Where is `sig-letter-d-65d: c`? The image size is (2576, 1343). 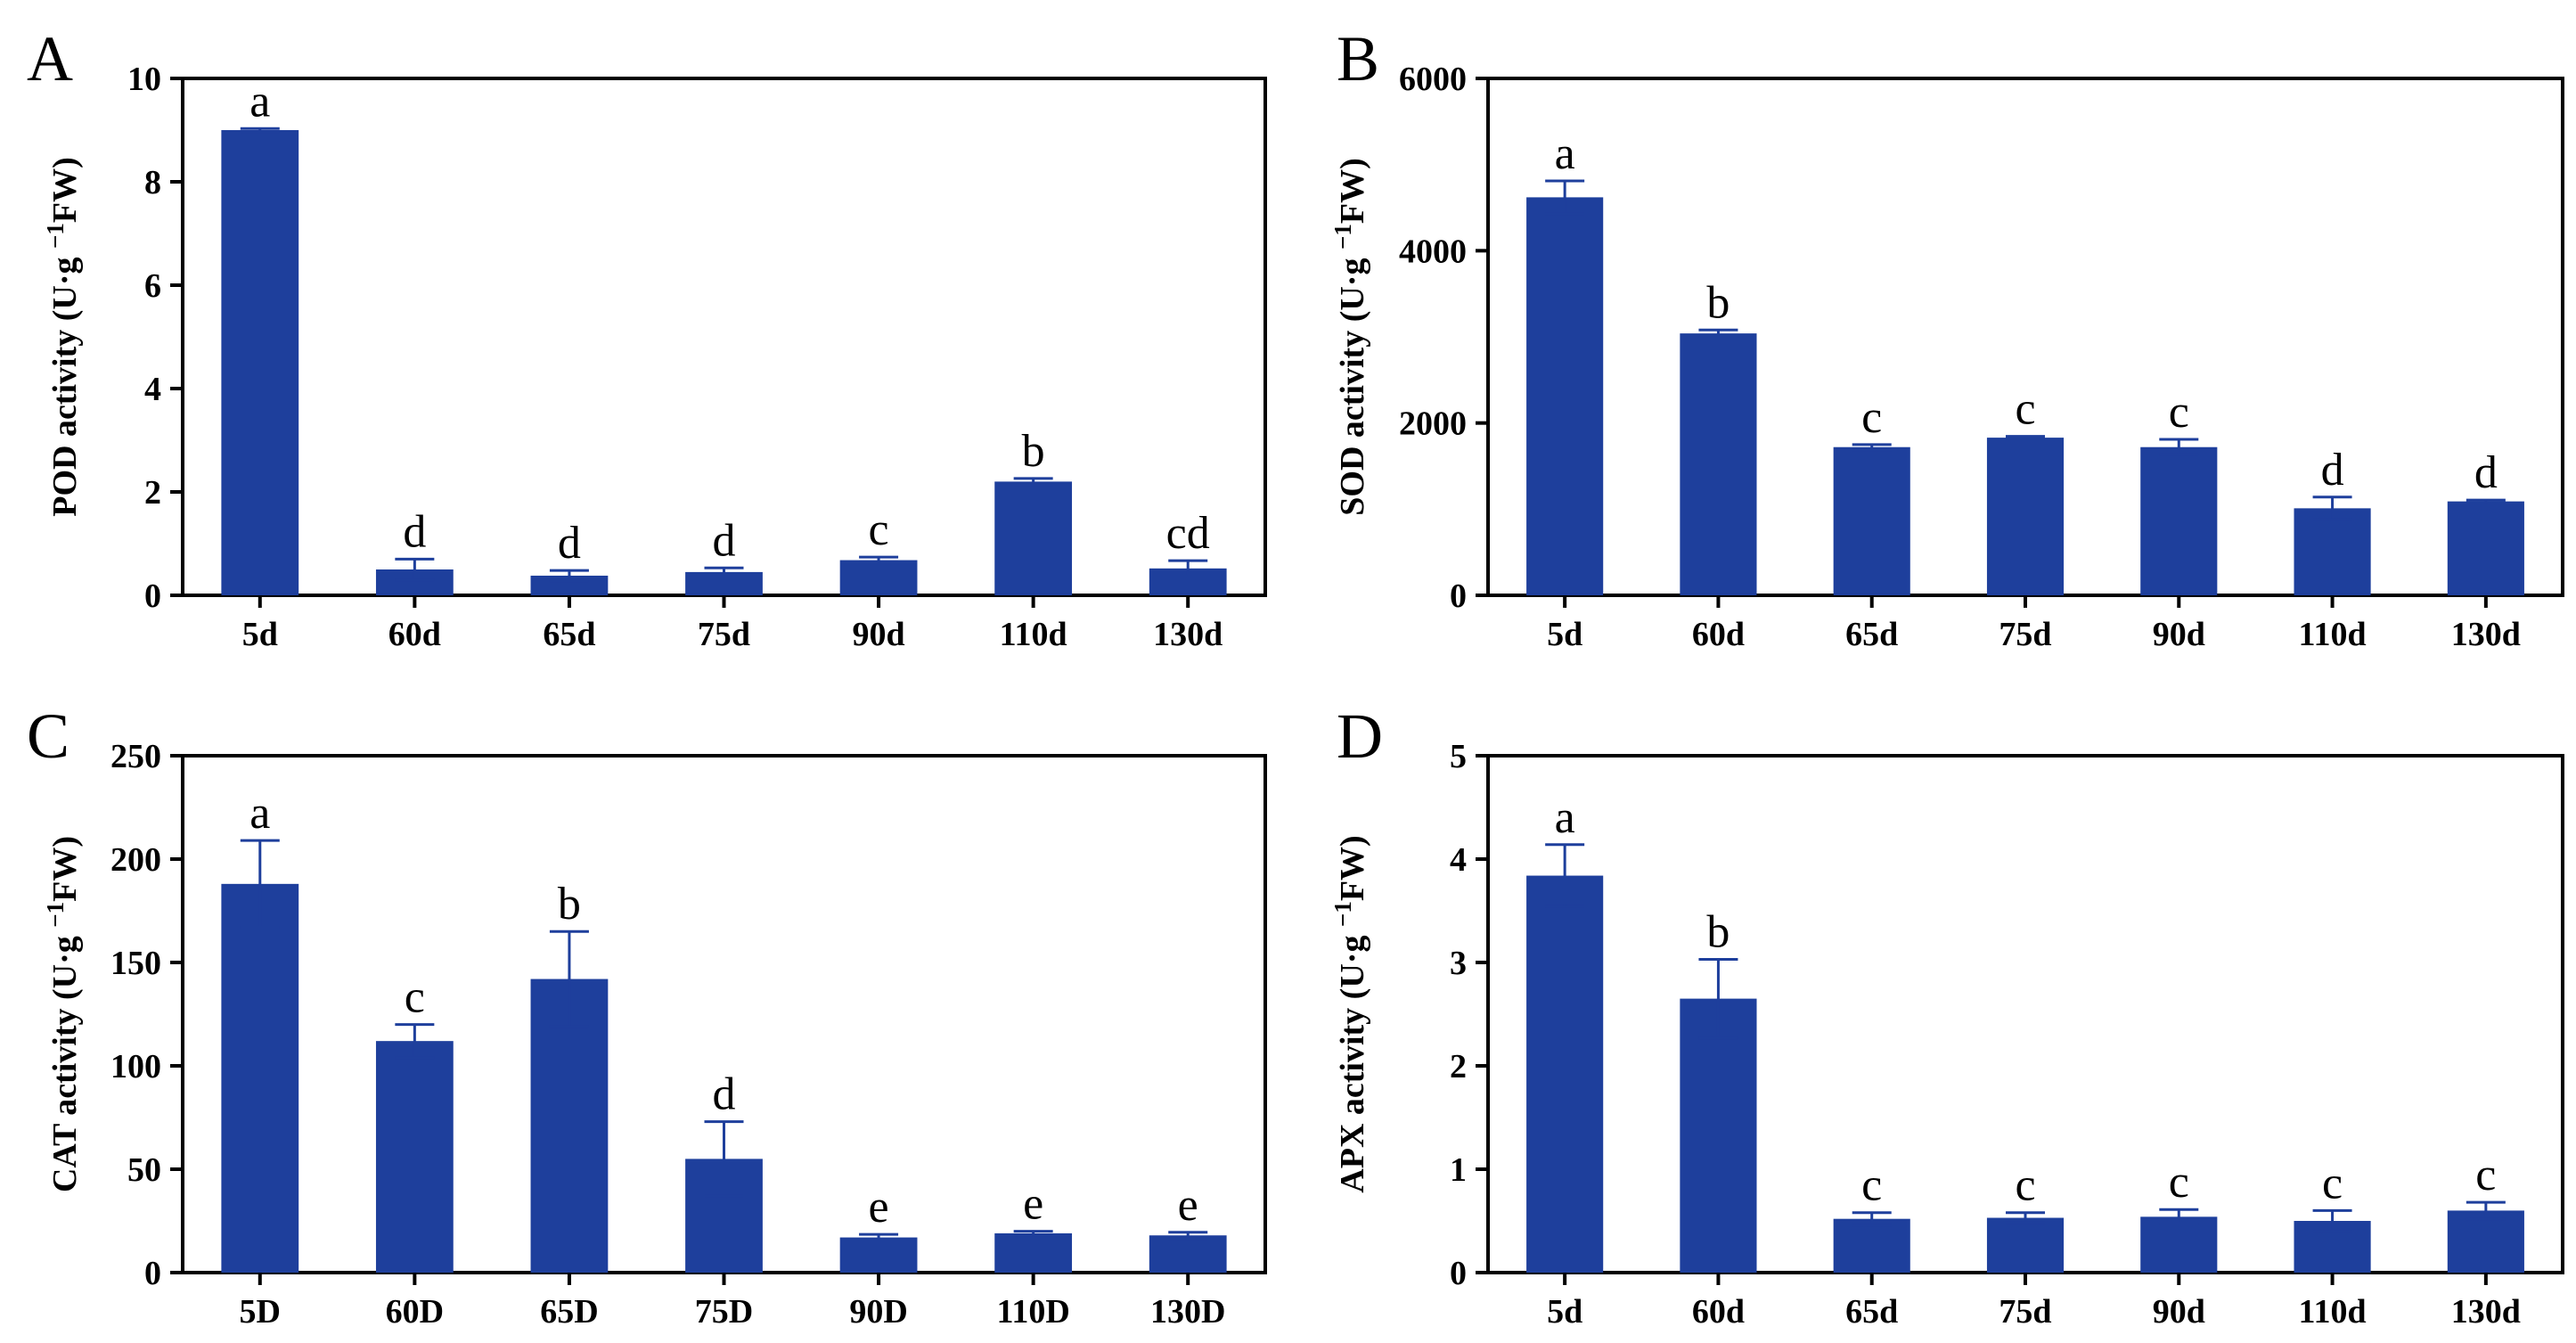
sig-letter-d-65d: c is located at coordinates (1871, 1185).